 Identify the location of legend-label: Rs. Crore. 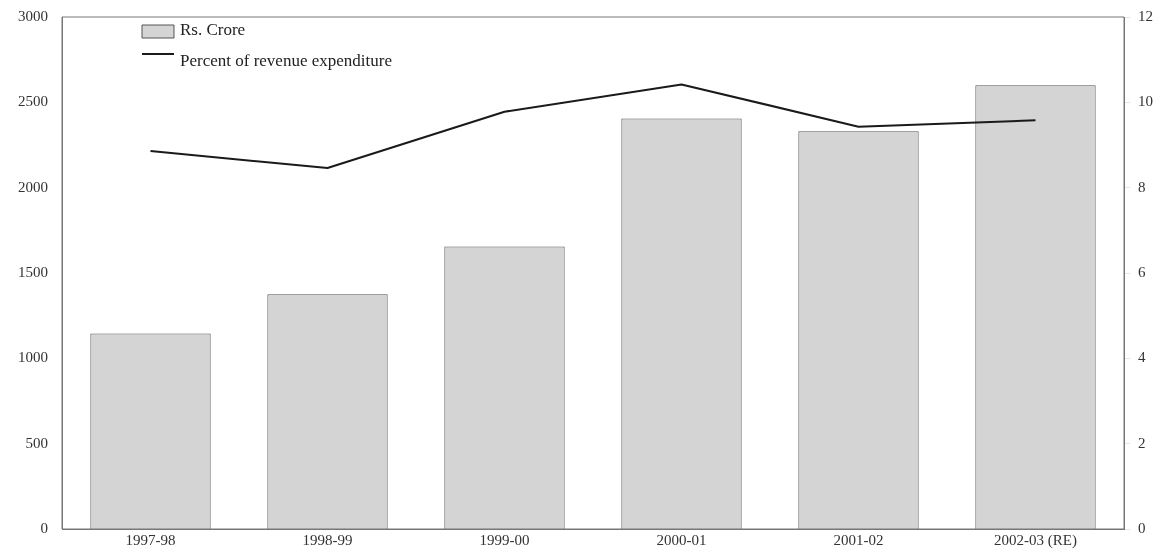
(213, 30).